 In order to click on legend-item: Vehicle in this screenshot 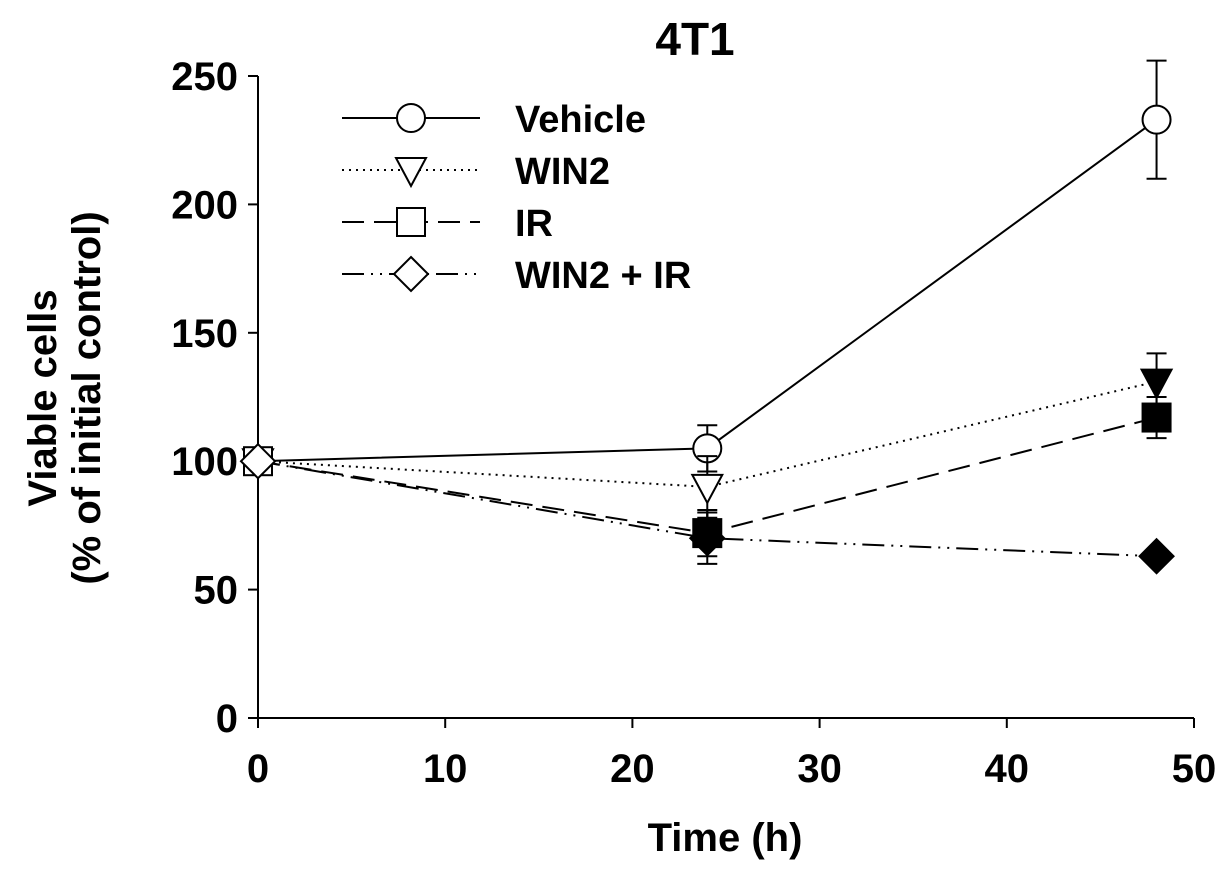, I will do `click(494, 120)`.